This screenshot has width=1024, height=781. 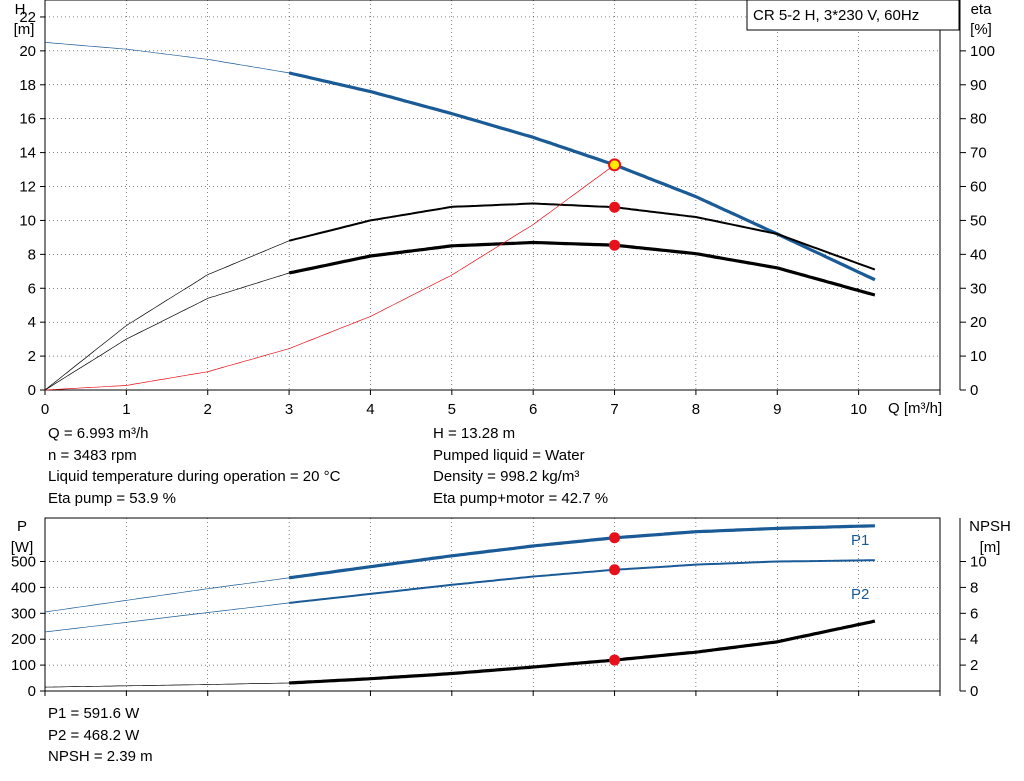 I want to click on head-chart-duty-points, so click(x=615, y=204).